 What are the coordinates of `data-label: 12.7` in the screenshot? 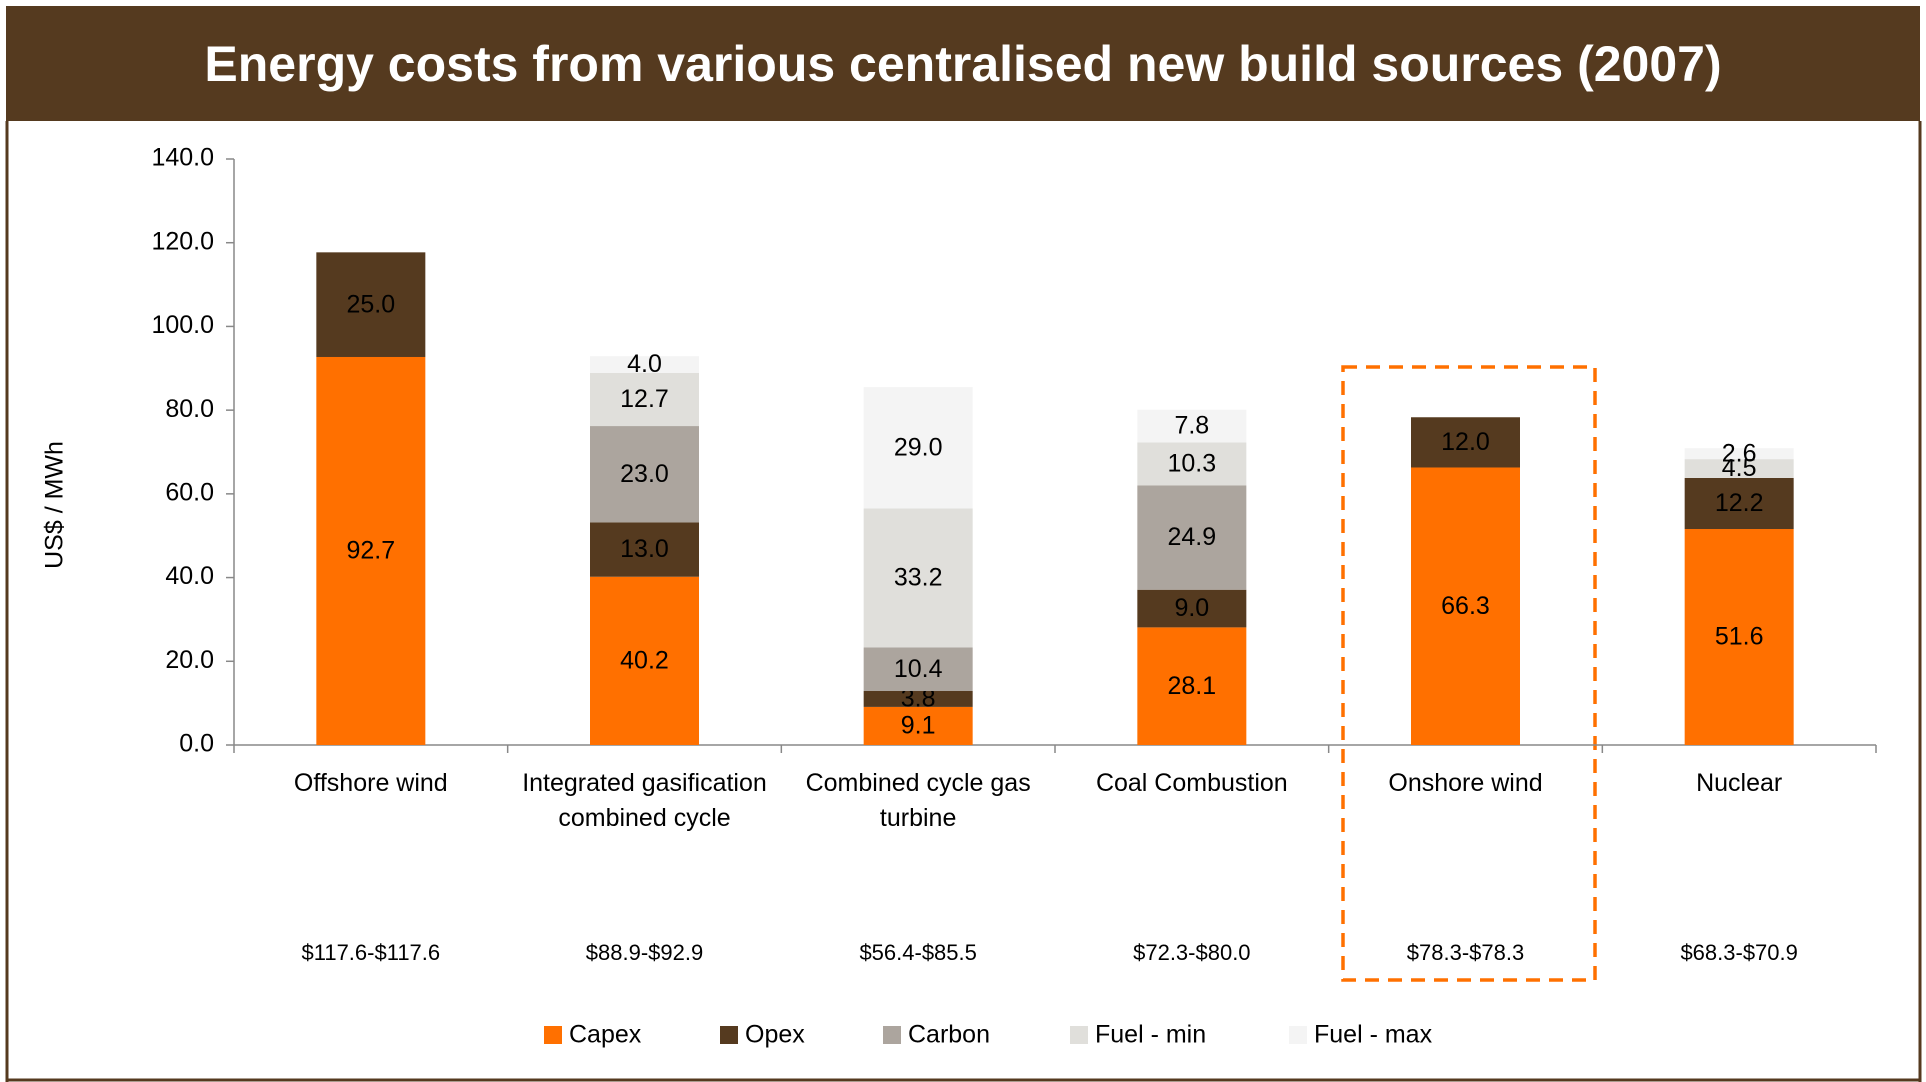 It's located at (644, 399).